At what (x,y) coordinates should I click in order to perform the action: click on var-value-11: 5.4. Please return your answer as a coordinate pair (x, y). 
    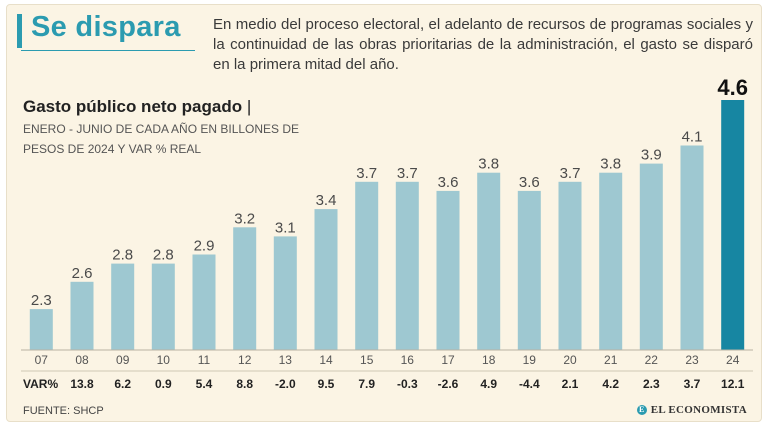
    Looking at the image, I should click on (204, 384).